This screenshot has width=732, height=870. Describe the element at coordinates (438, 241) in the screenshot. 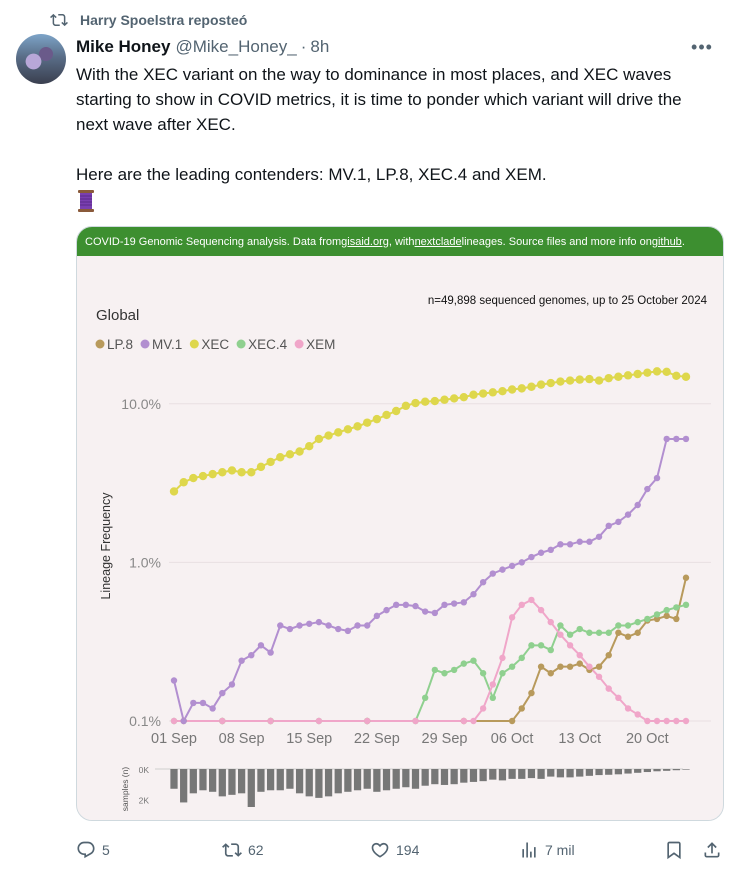

I see `banner-link-nextclade: nextclade` at that location.